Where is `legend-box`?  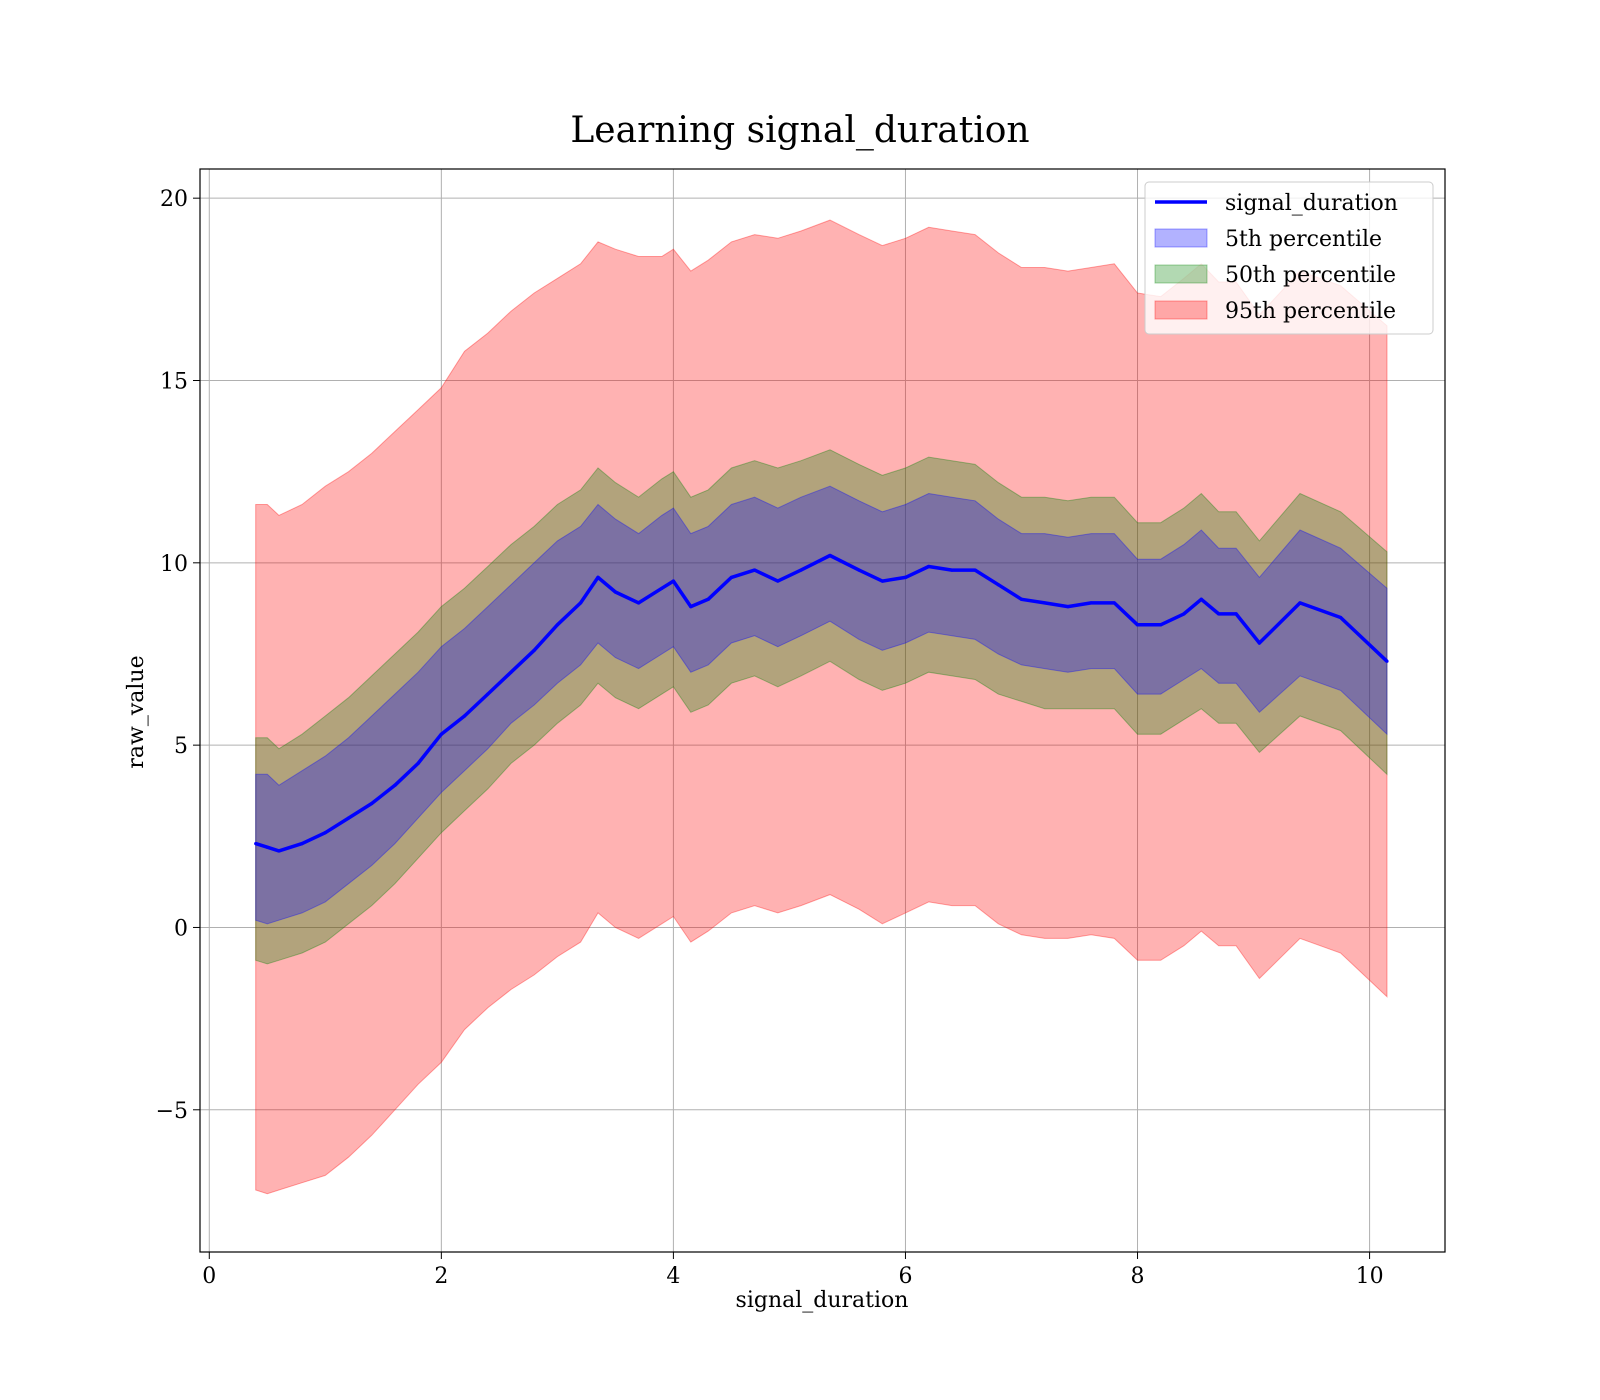
legend-box is located at coordinates (1289, 258).